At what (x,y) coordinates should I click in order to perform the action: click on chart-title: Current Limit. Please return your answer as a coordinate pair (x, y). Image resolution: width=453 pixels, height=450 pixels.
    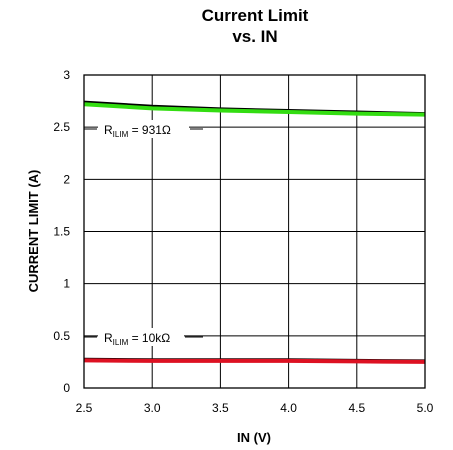
    Looking at the image, I should click on (255, 15).